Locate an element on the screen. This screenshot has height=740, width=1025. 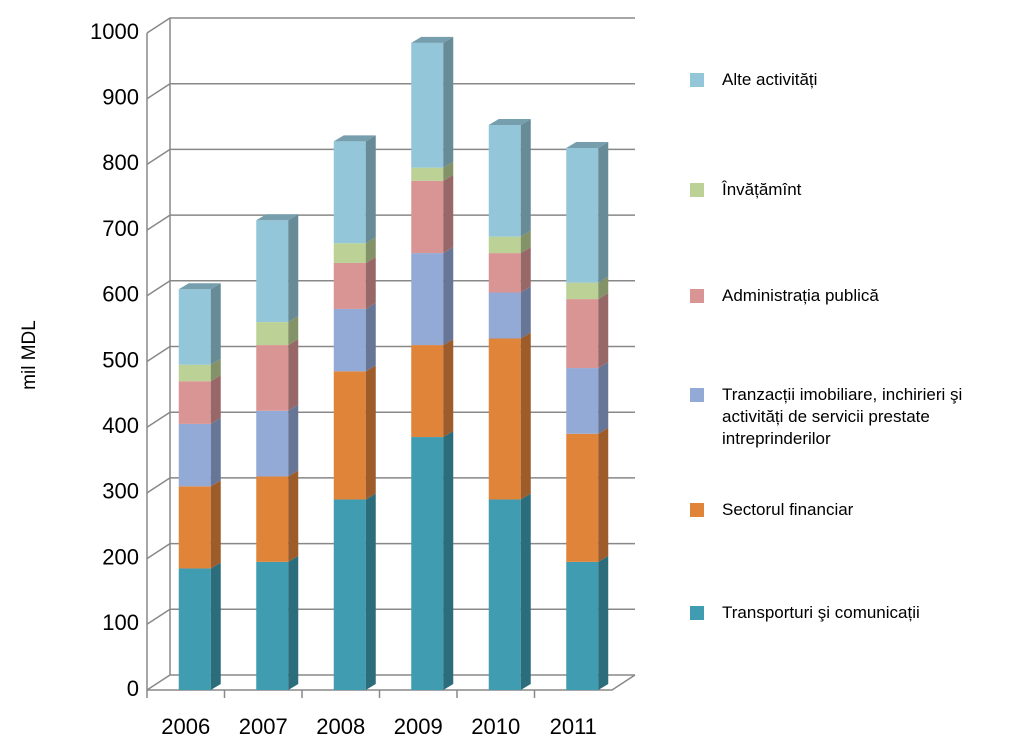
y-tick-label: 300 is located at coordinates (120, 491).